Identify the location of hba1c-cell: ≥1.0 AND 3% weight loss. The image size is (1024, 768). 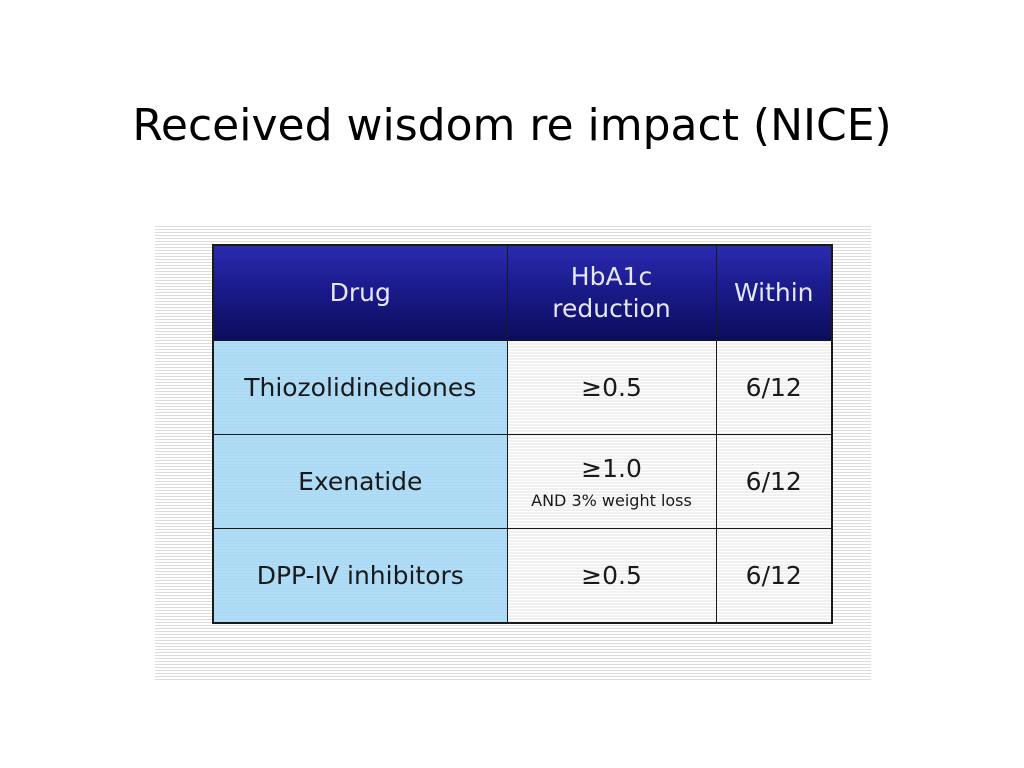
(611, 481).